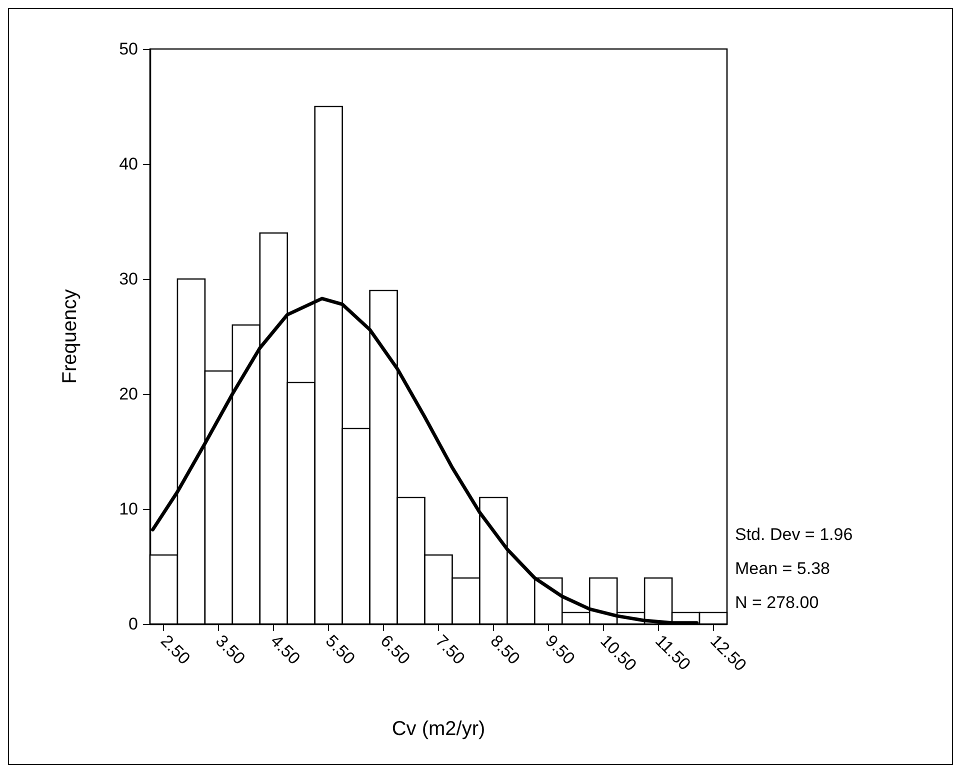 The width and height of the screenshot is (961, 773). I want to click on text: Mean = 5.38, so click(782, 568).